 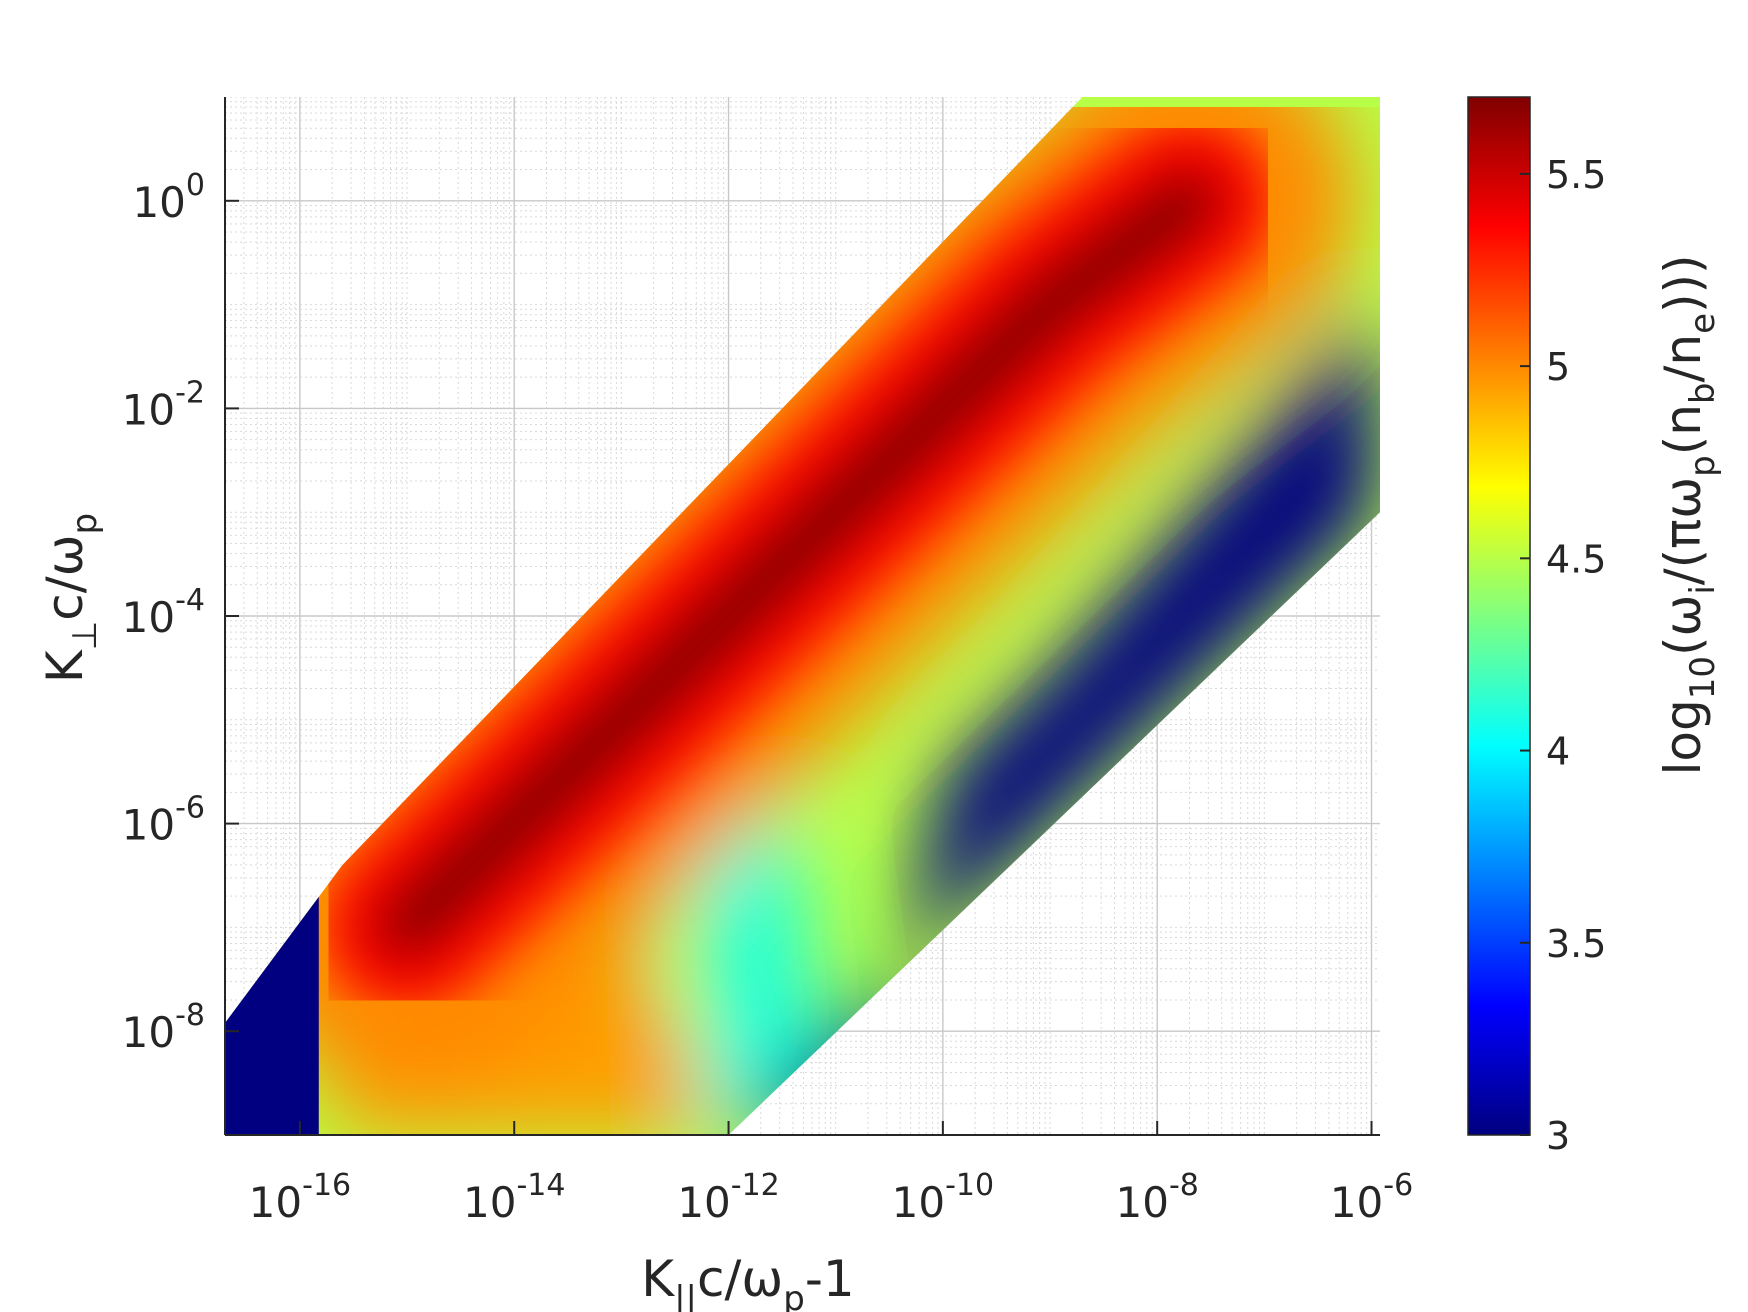 I want to click on colorbar-tick-label: 3, so click(x=1558, y=1136).